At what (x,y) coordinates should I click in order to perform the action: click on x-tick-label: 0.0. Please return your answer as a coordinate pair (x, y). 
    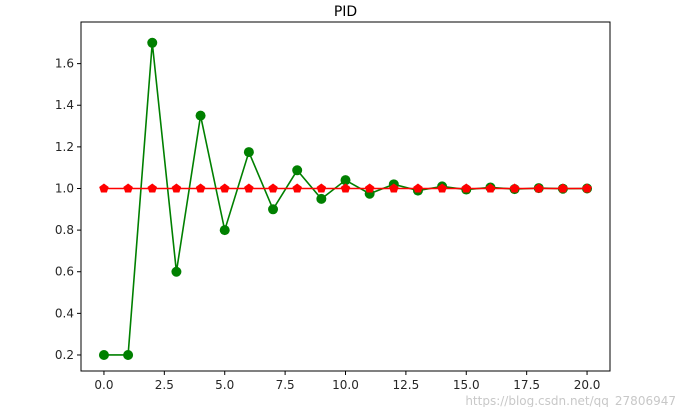
    Looking at the image, I should click on (103, 385).